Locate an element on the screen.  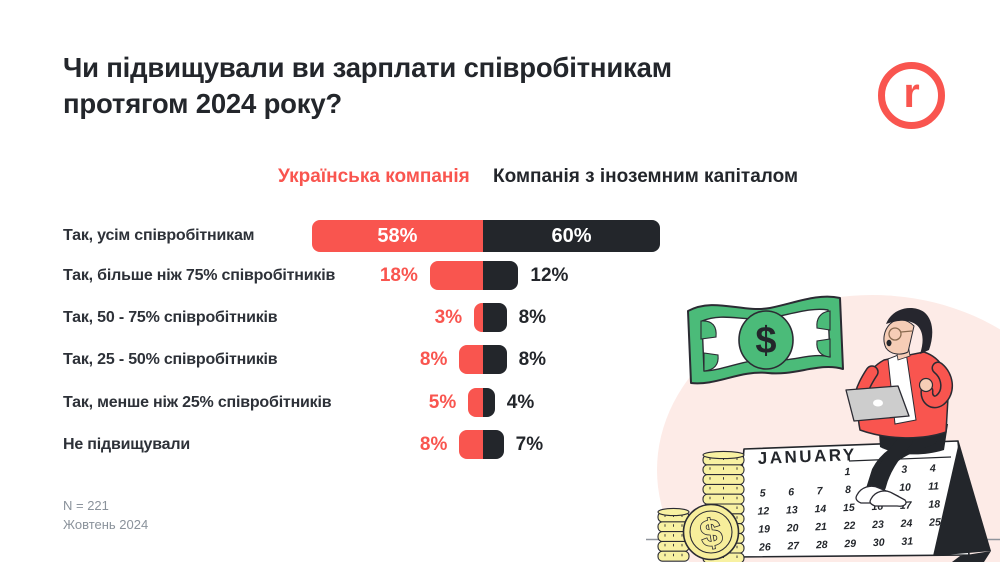
calendar-date: 8 is located at coordinates (848, 490).